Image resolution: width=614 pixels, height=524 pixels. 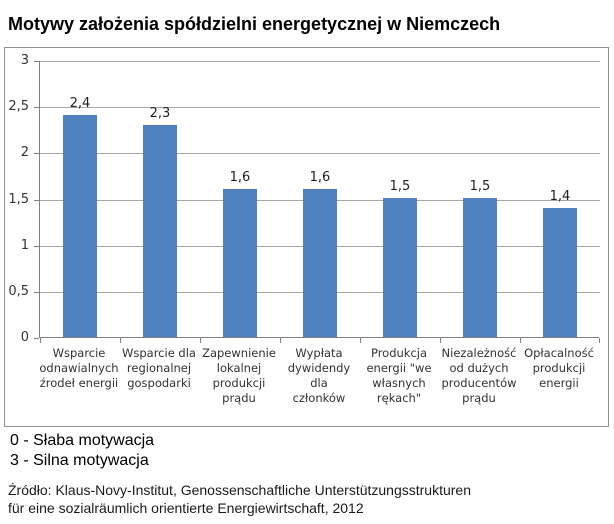 I want to click on category-label: Produkcja energii "we własnych rękach", so click(x=399, y=375).